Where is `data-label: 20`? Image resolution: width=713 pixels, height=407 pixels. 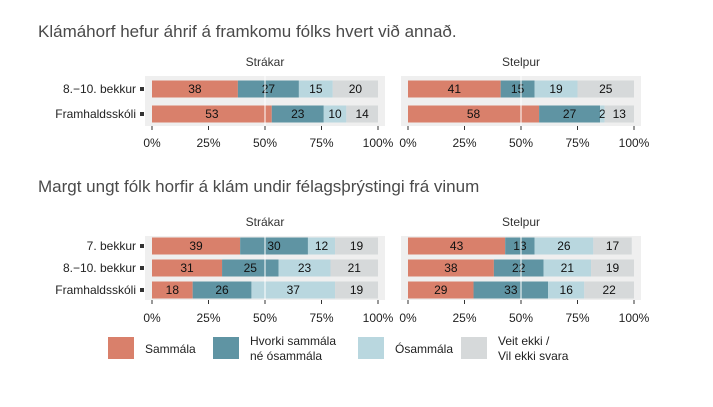 data-label: 20 is located at coordinates (356, 89).